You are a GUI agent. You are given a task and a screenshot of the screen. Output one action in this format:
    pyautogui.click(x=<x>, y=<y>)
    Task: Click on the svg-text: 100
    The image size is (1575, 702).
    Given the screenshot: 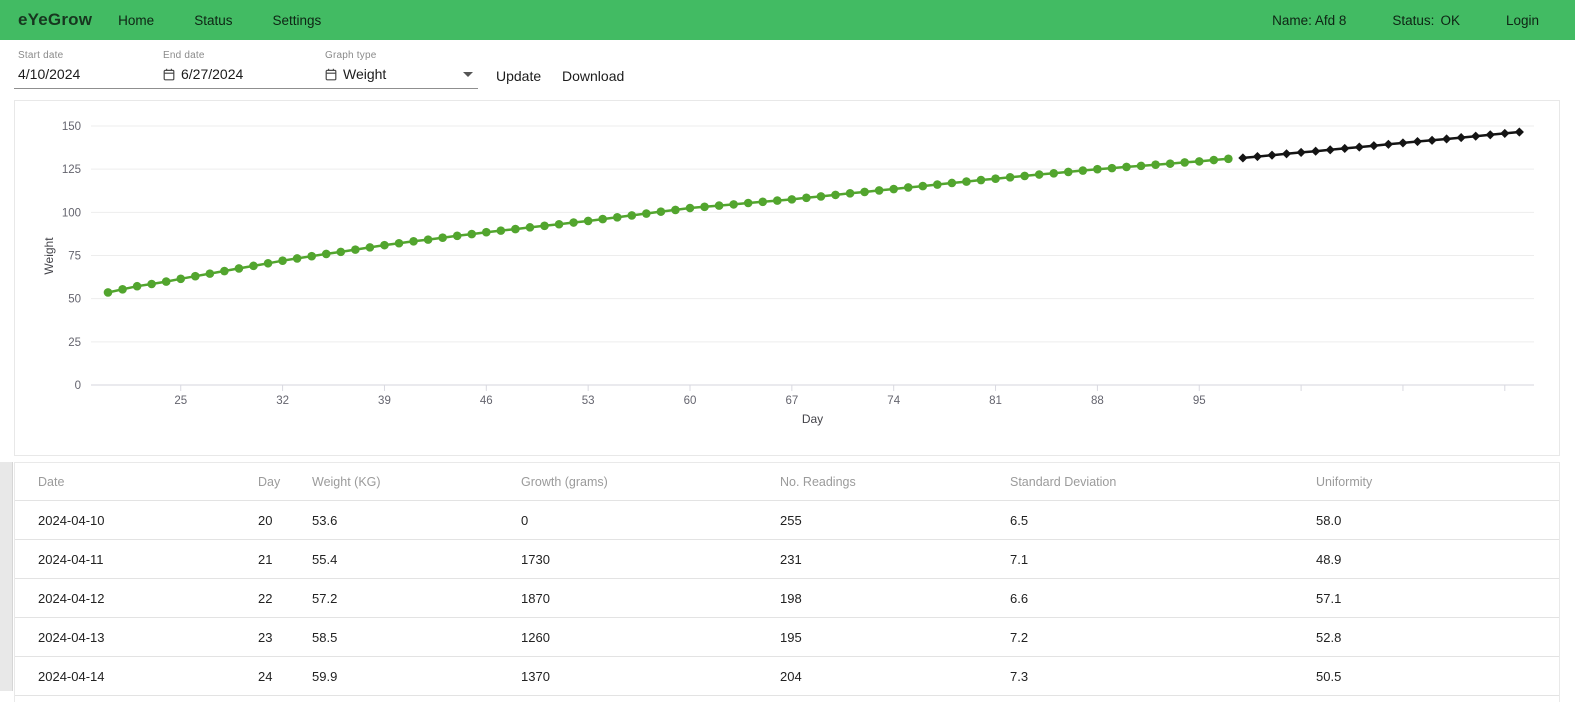 What is the action you would take?
    pyautogui.click(x=71, y=213)
    